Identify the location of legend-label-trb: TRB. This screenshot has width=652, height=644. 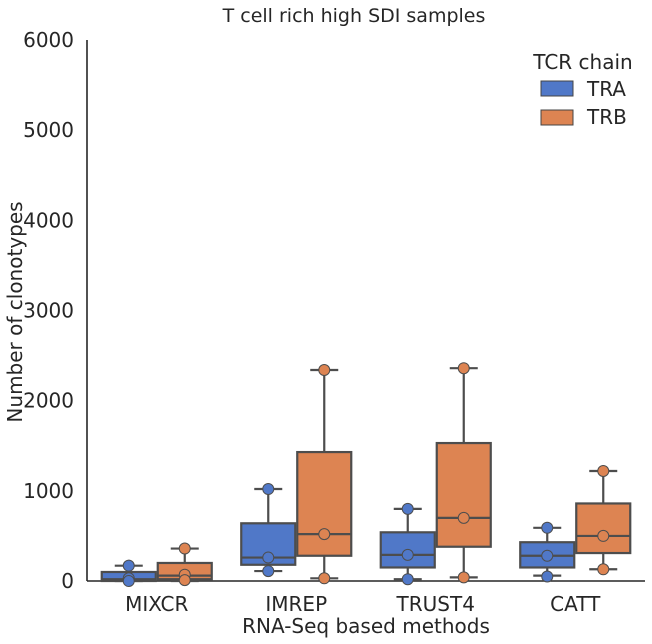
(606, 117).